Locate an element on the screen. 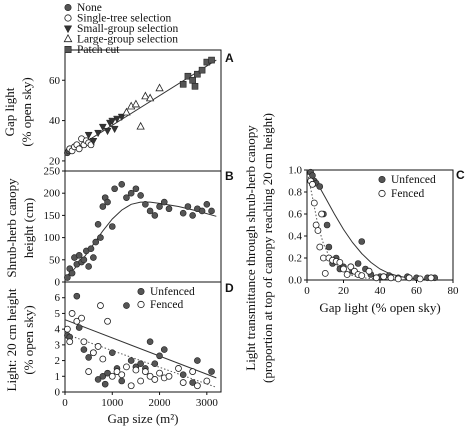 The height and width of the screenshot is (434, 474). panel-b-ytick-label: 250 is located at coordinates (52, 172).